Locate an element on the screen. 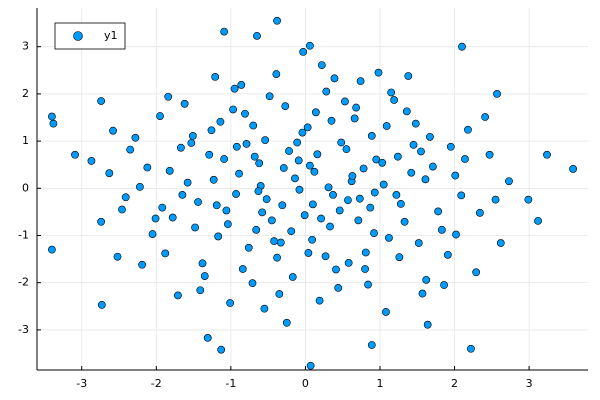 The height and width of the screenshot is (400, 600). legend-label: y1 is located at coordinates (111, 35).